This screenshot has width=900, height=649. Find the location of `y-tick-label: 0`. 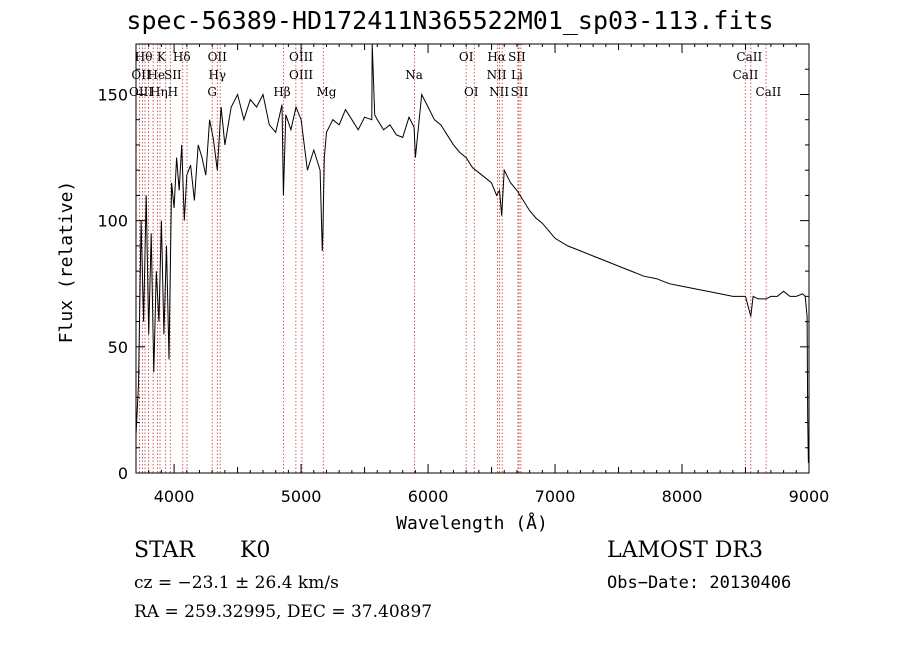

y-tick-label: 0 is located at coordinates (123, 473).